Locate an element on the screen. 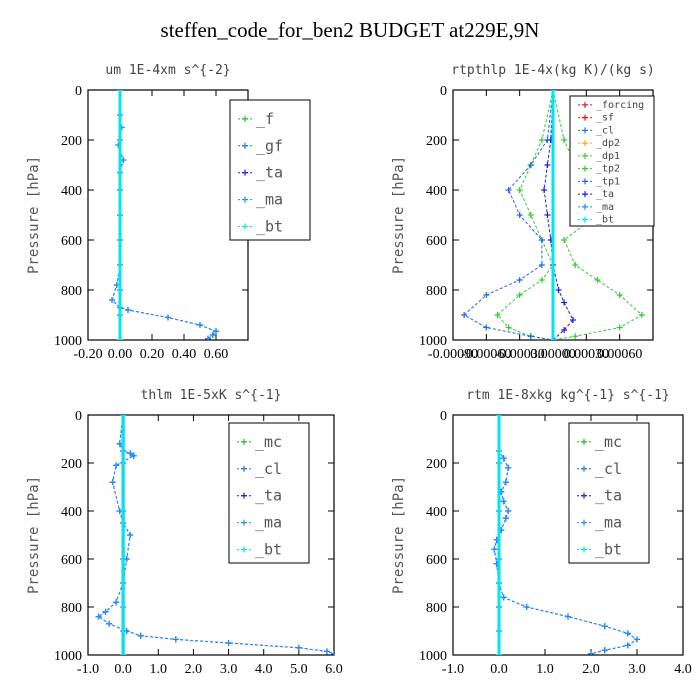  x-tick-label: 5.0 is located at coordinates (299, 669).